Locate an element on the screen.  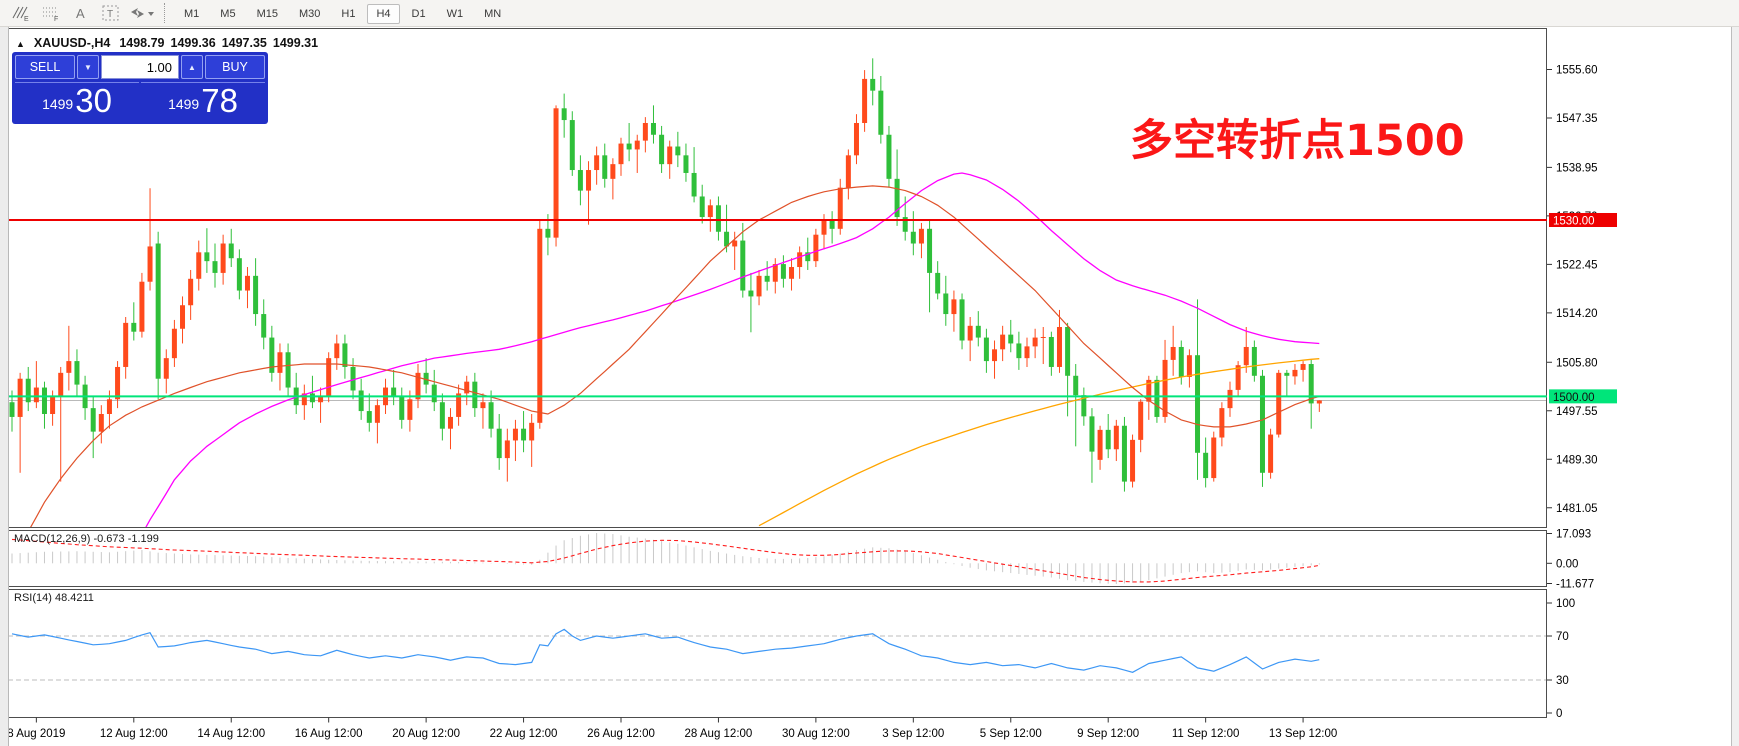
support-price-badge is located at coordinates (1583, 396).